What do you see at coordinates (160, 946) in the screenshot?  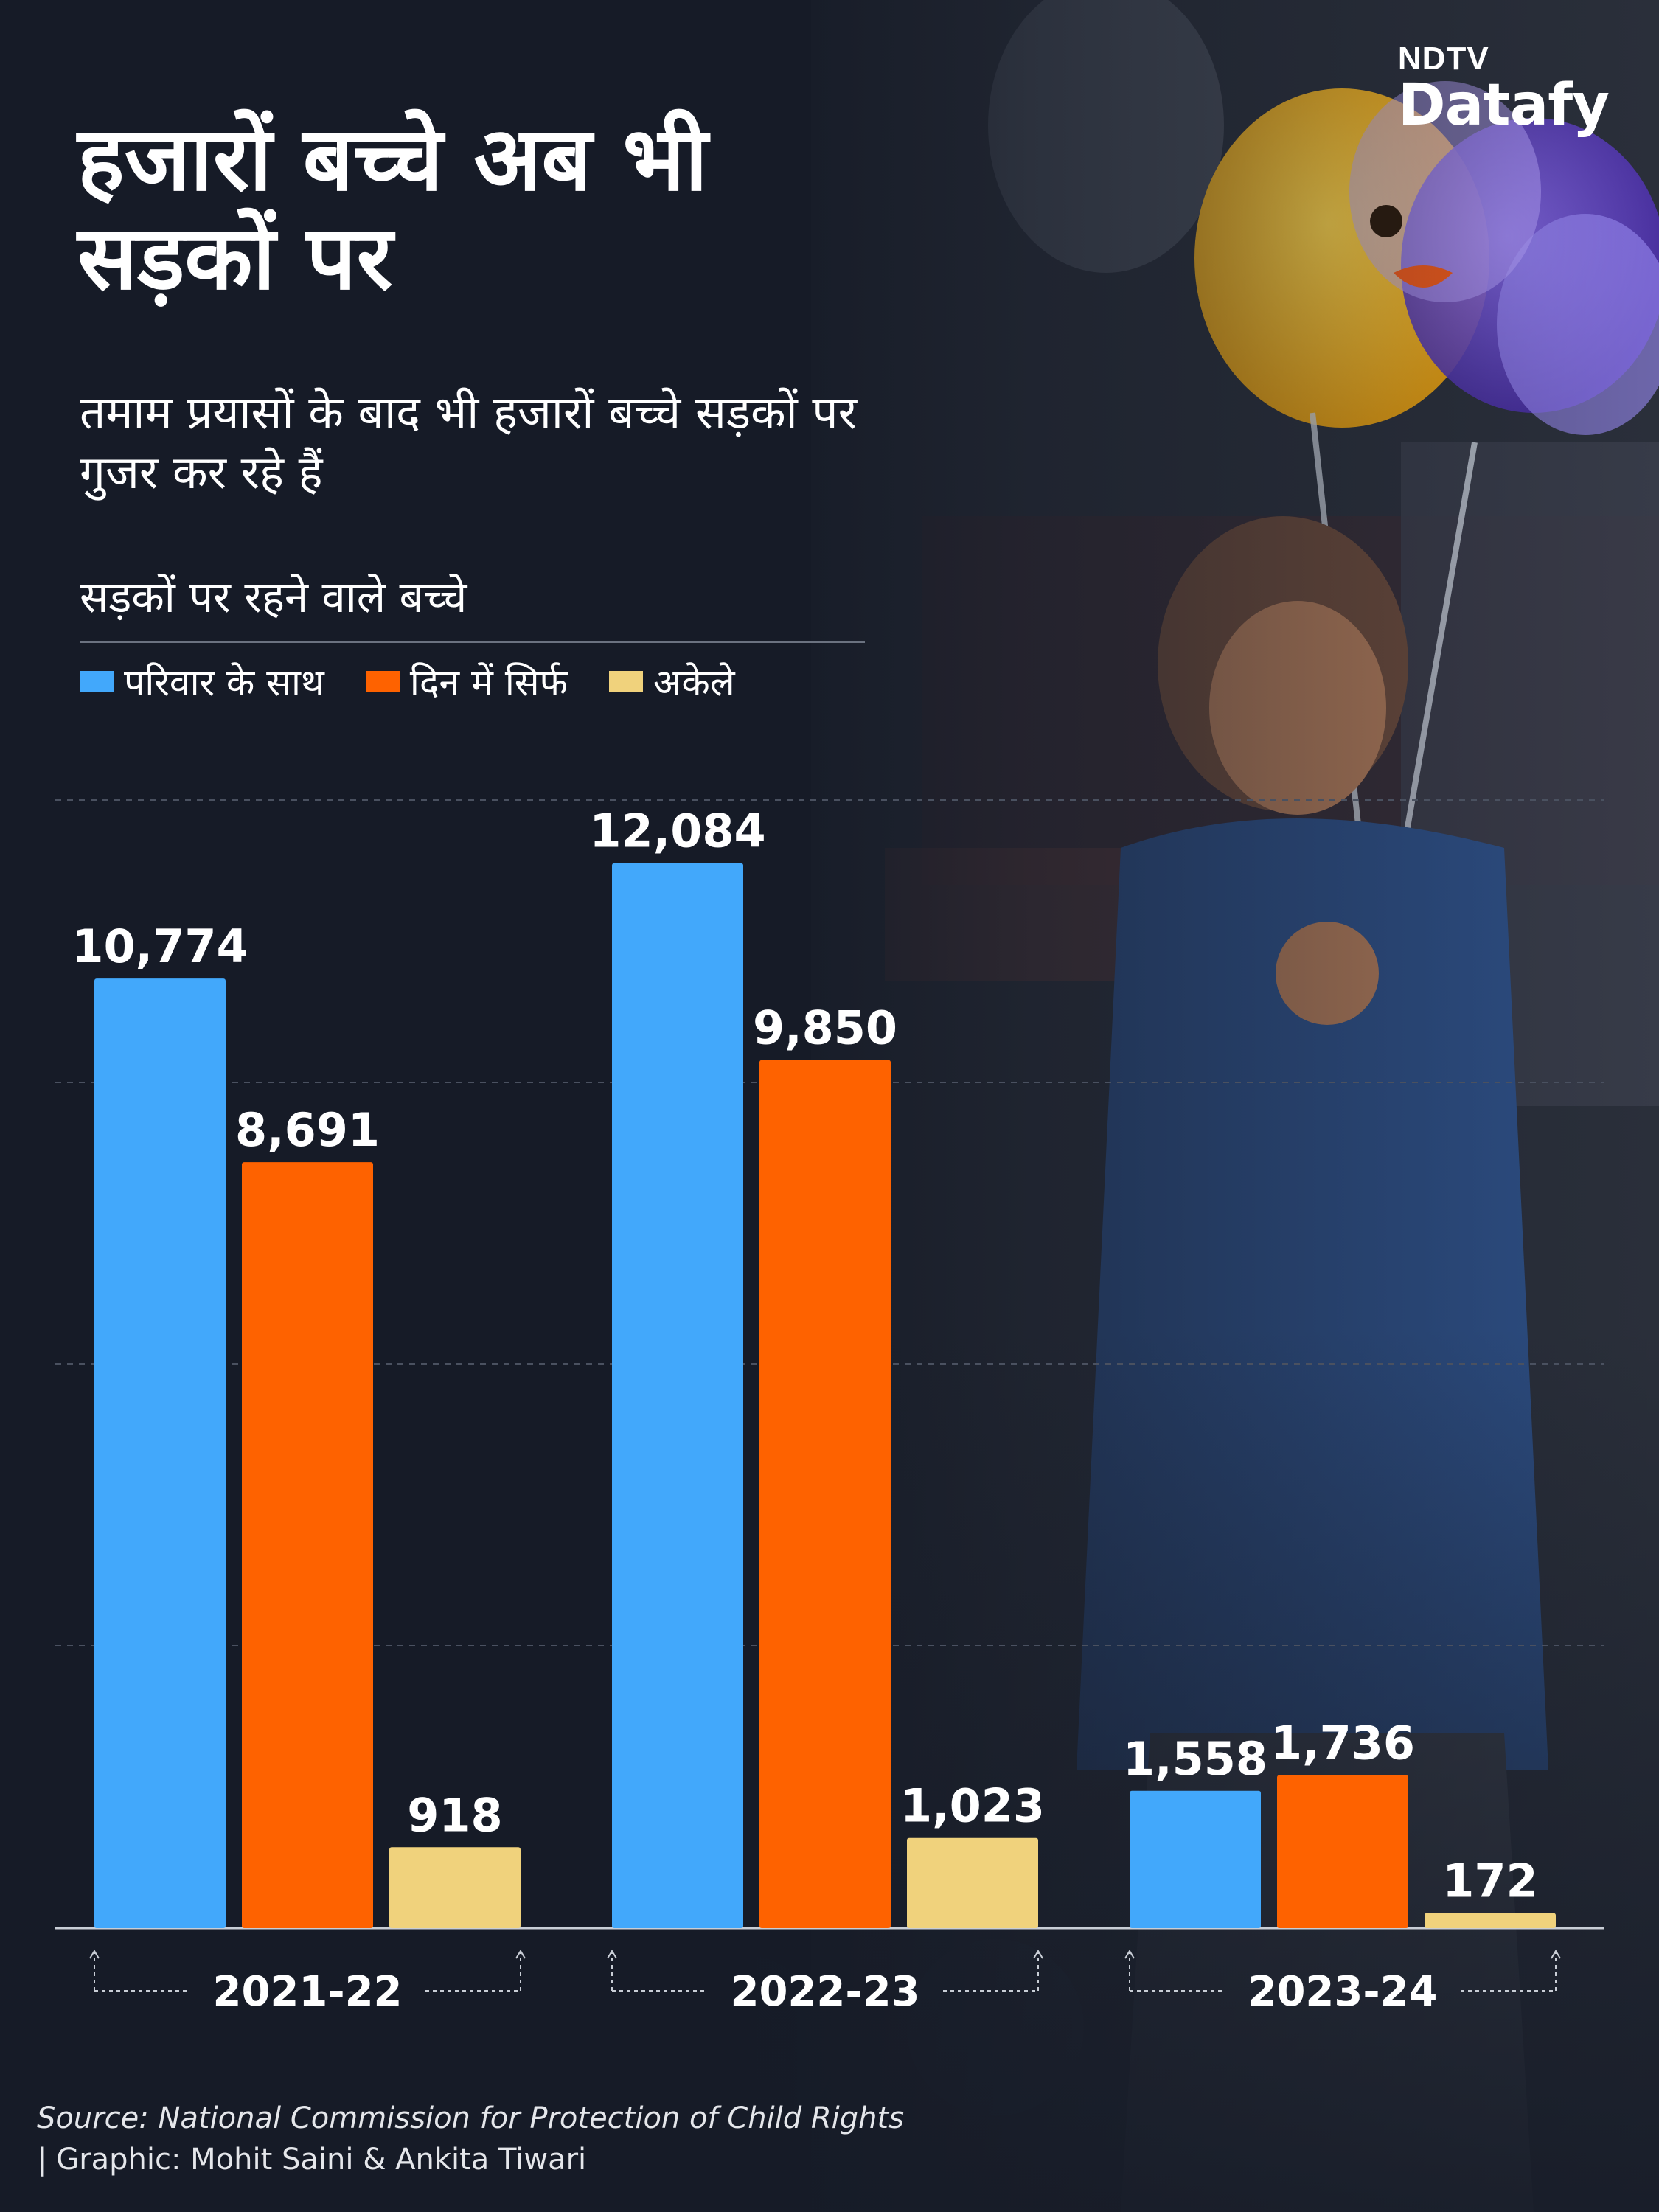 I see `data-label: 10,774` at bounding box center [160, 946].